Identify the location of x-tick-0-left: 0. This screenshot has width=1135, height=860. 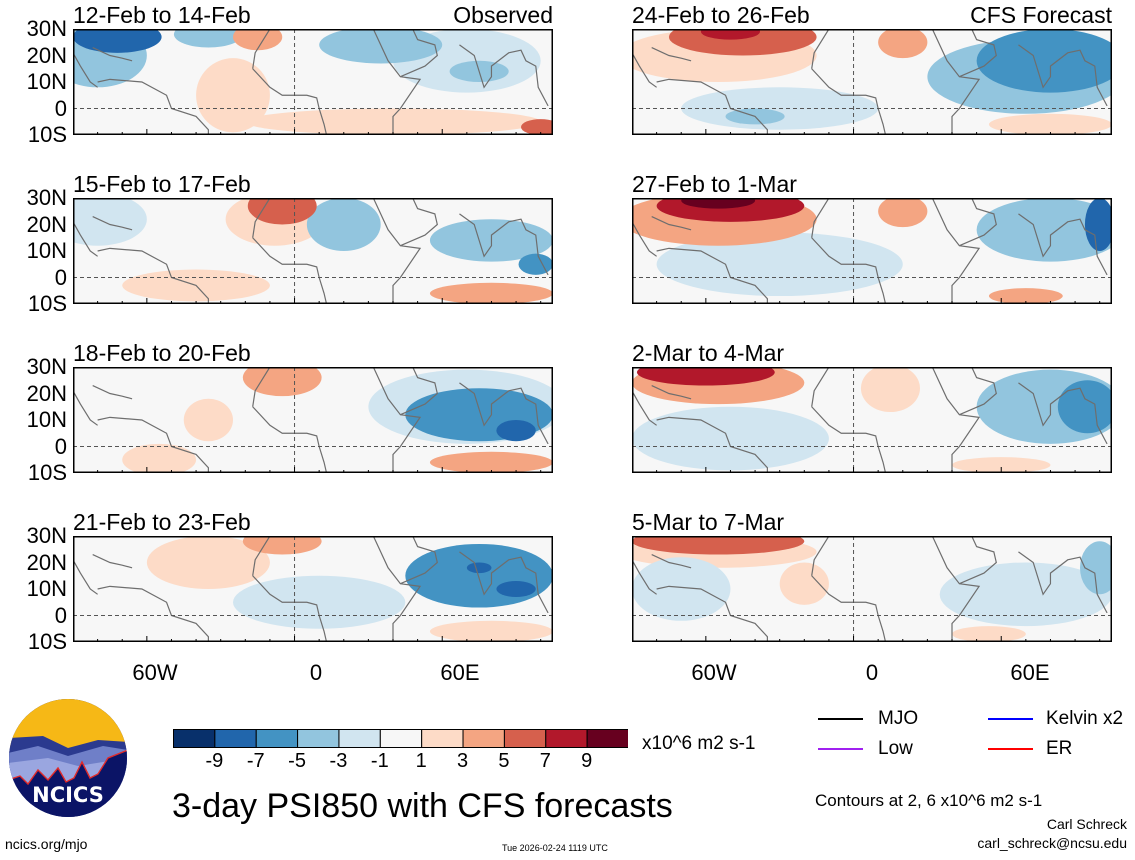
(316, 672).